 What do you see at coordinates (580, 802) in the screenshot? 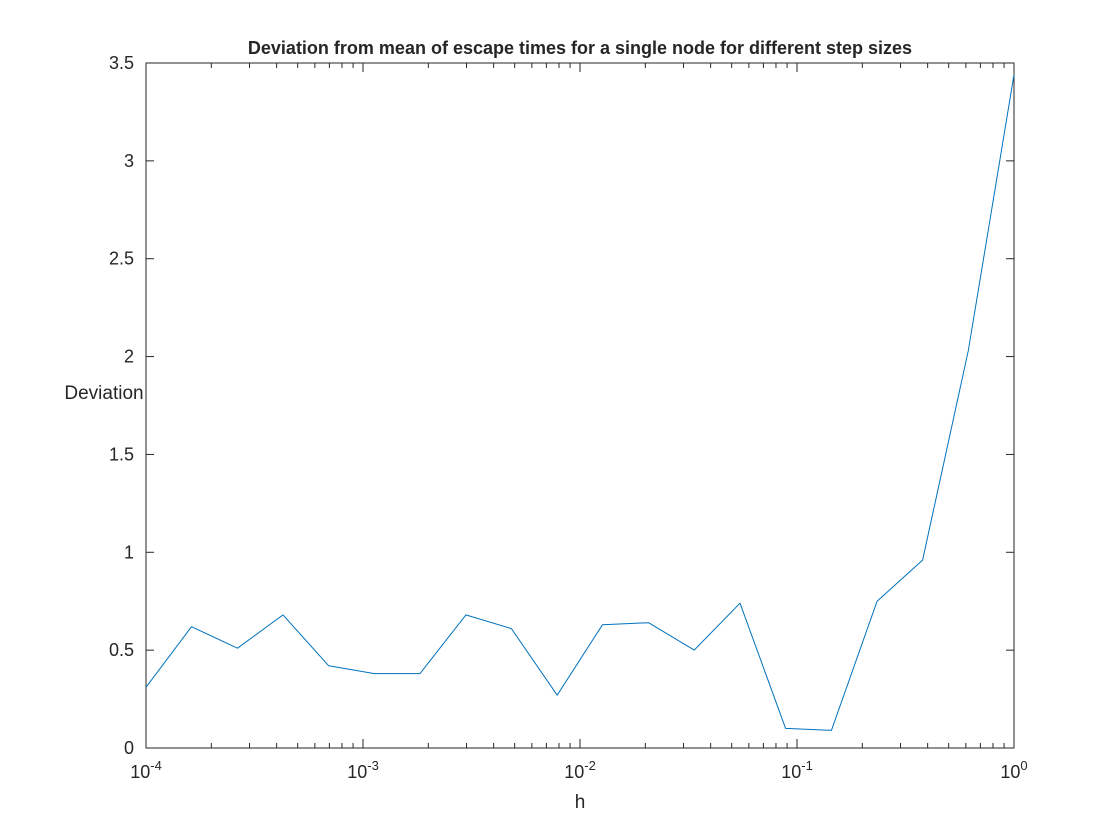
I see `x-axis-label: h` at bounding box center [580, 802].